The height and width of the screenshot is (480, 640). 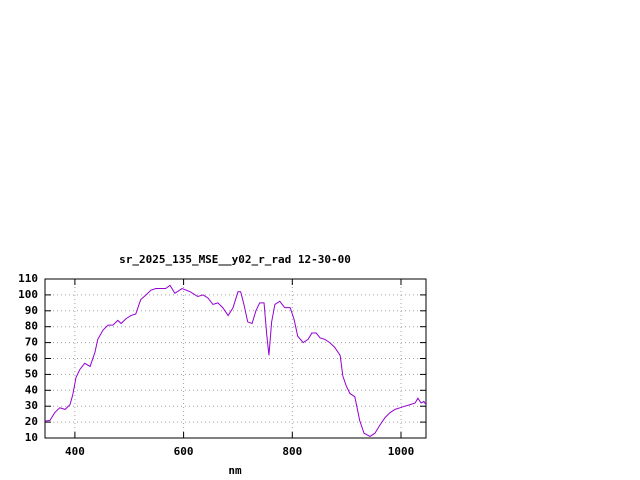 What do you see at coordinates (31, 373) in the screenshot?
I see `y-tick-label: 50` at bounding box center [31, 373].